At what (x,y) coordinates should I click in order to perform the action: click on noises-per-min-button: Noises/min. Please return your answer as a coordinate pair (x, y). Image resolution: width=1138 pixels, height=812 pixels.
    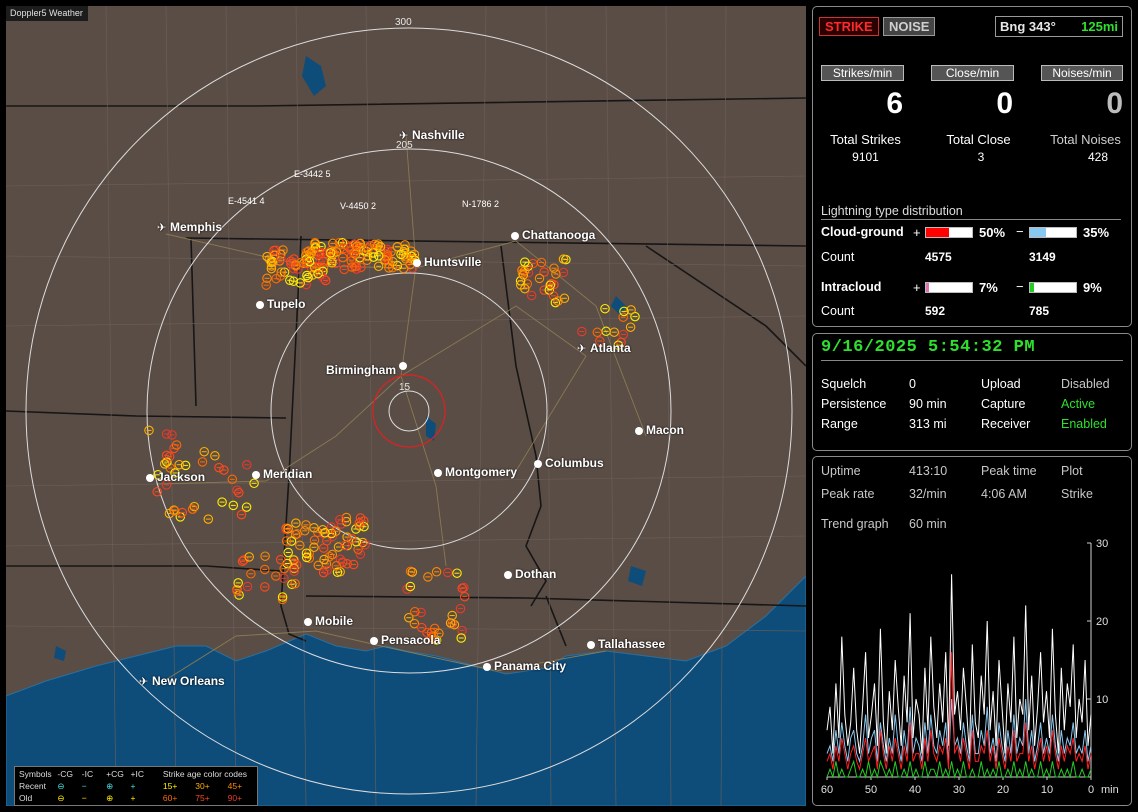
    Looking at the image, I should click on (1082, 73).